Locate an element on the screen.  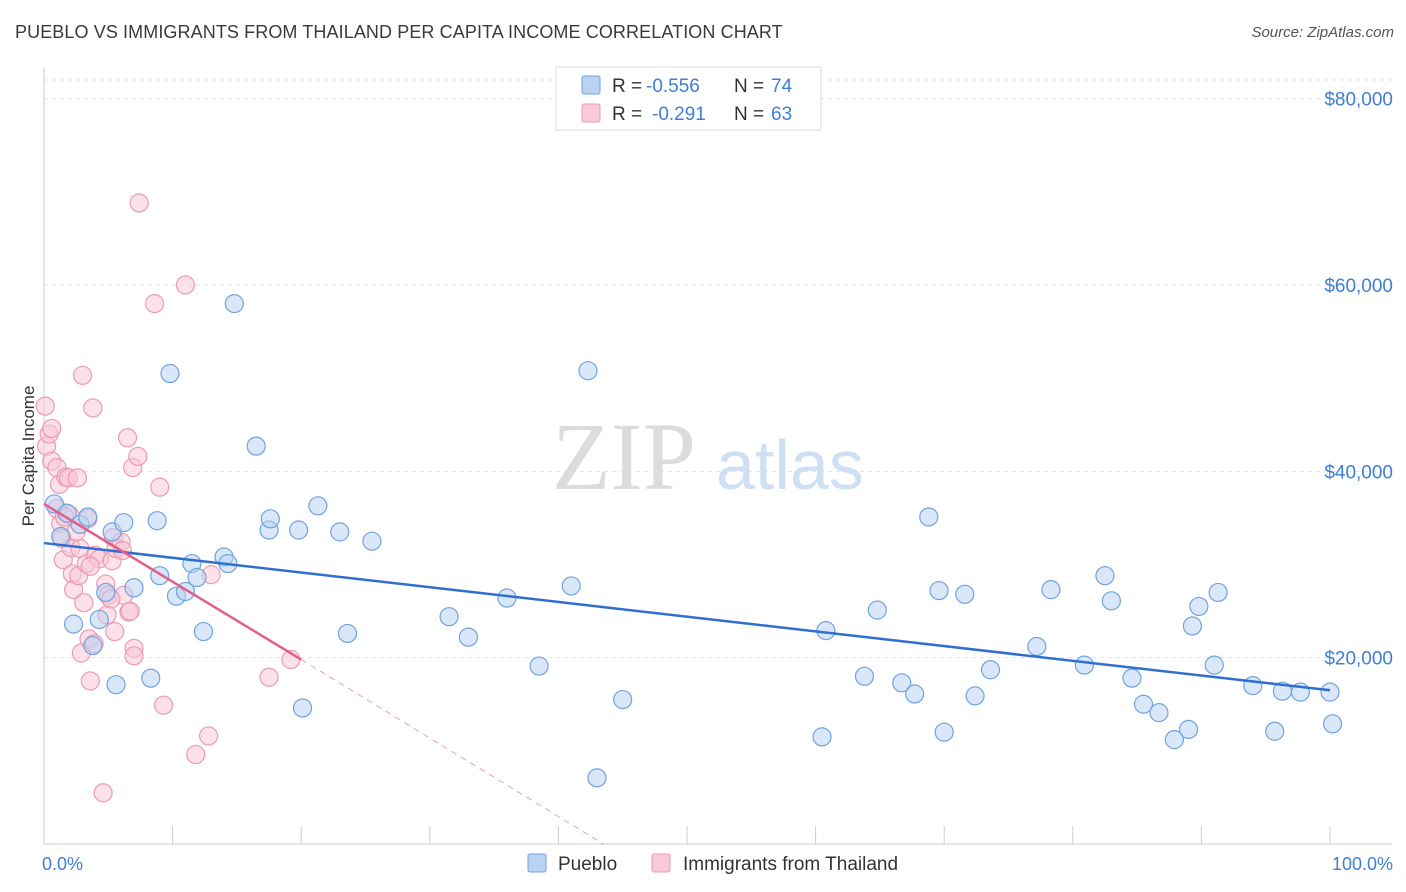
bottom-legend: Pueblo Immigrants from Thailand is located at coordinates (712, 864).